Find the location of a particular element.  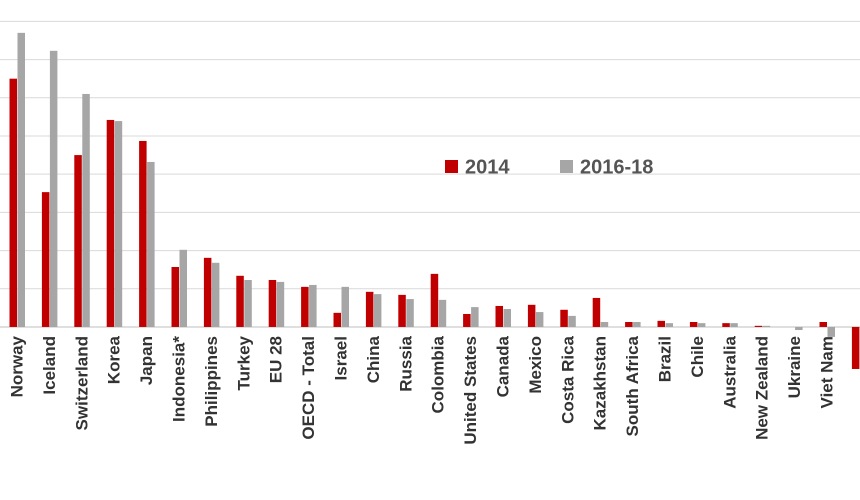

x-tick-label: Colombia is located at coordinates (438, 374).